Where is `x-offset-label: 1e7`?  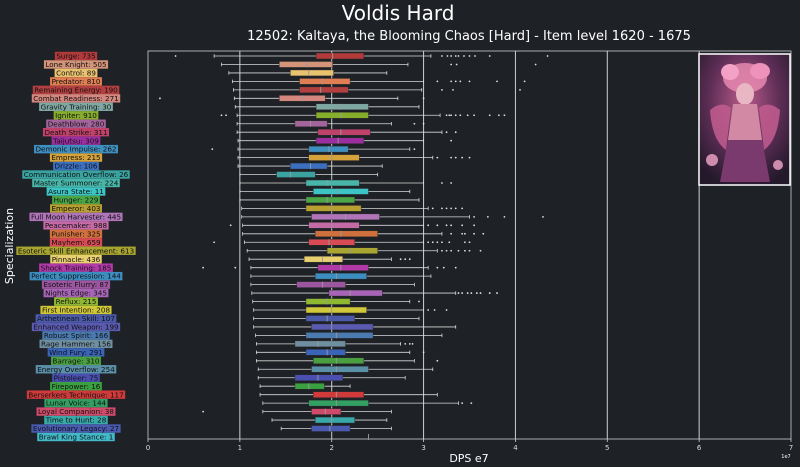
x-offset-label: 1e7 is located at coordinates (785, 457).